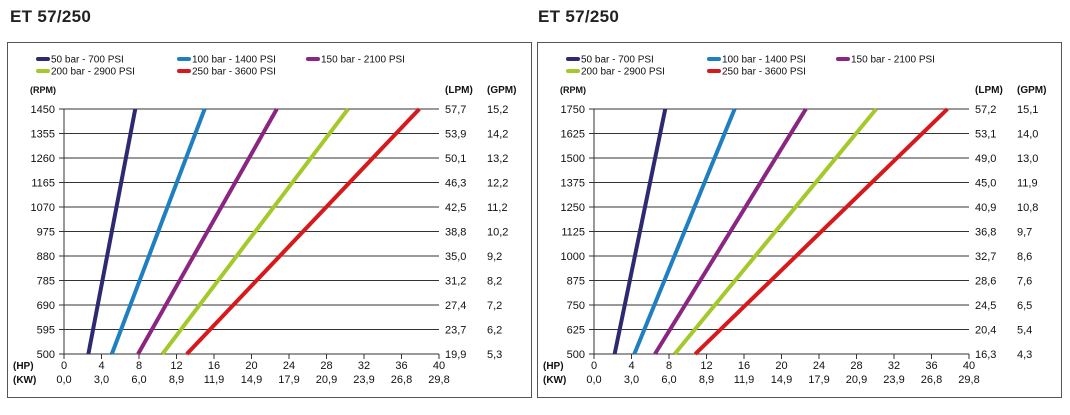 Image resolution: width=1070 pixels, height=415 pixels. Describe the element at coordinates (455, 257) in the screenshot. I see `lpm-value: 35,0` at that location.